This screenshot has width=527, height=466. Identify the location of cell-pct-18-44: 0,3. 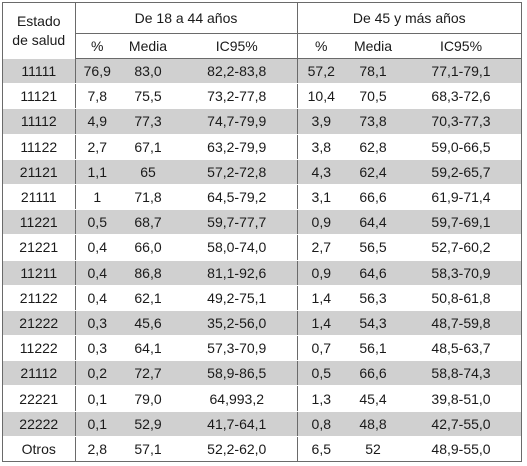
(97, 348).